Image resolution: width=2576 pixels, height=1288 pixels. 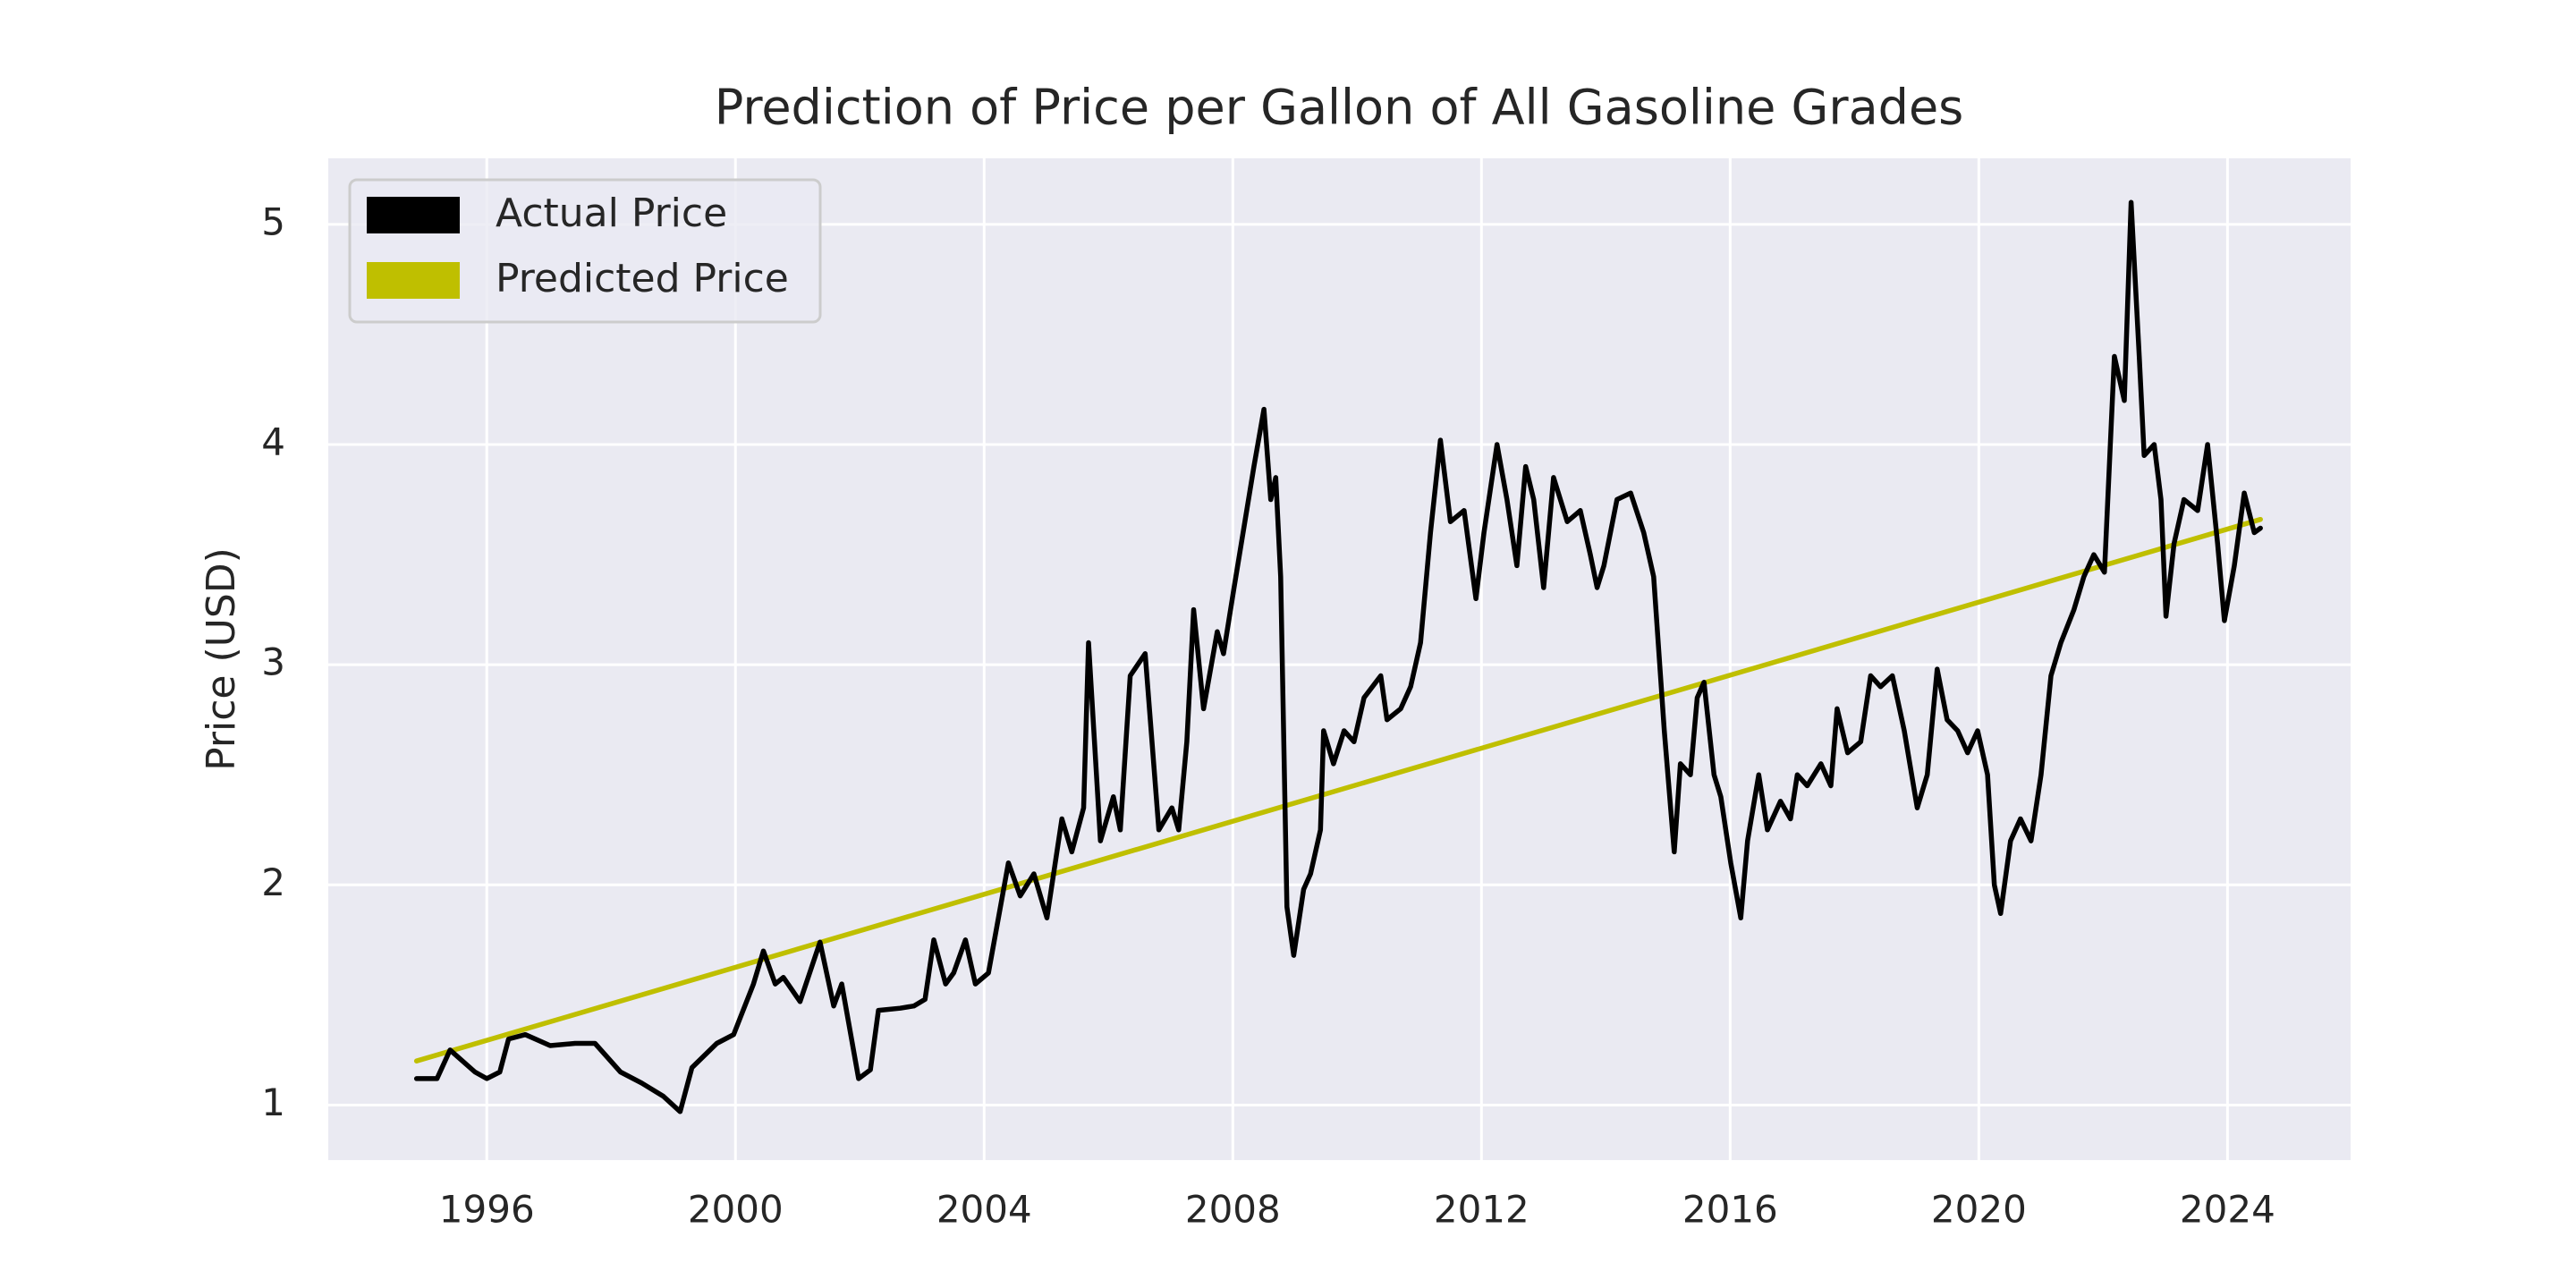 What do you see at coordinates (1233, 1210) in the screenshot?
I see `x-tick-label: 2008` at bounding box center [1233, 1210].